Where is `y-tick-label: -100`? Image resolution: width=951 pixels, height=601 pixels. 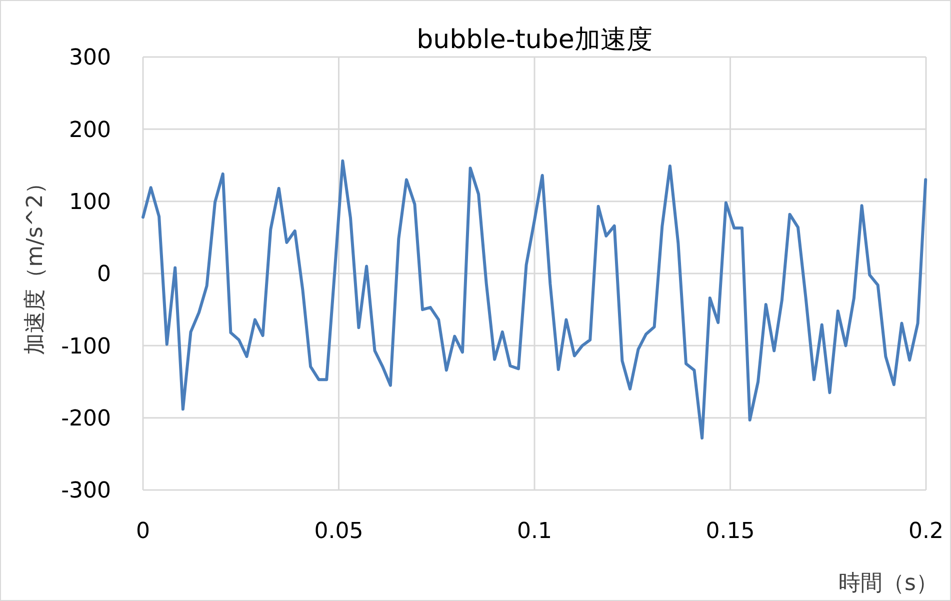 y-tick-label: -100 is located at coordinates (86, 347).